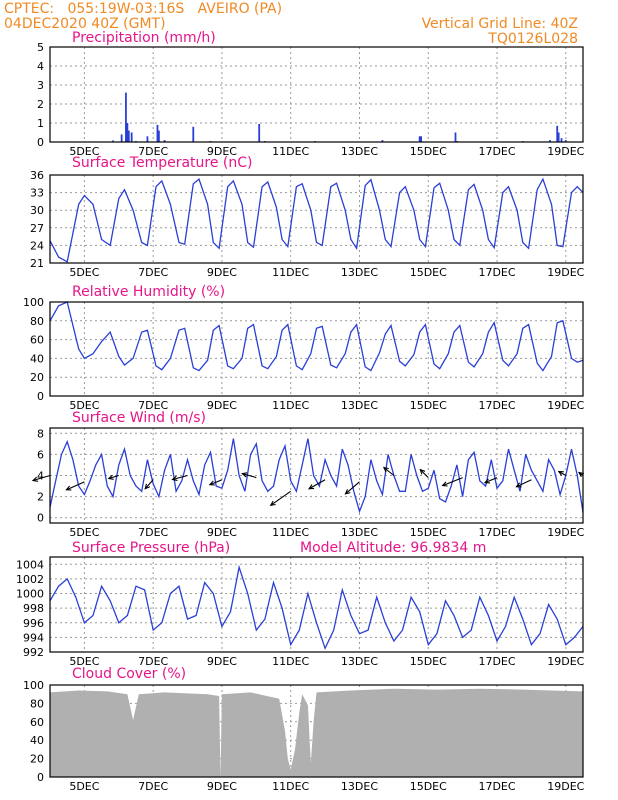  I want to click on cloud-plot-frame, so click(316, 731).